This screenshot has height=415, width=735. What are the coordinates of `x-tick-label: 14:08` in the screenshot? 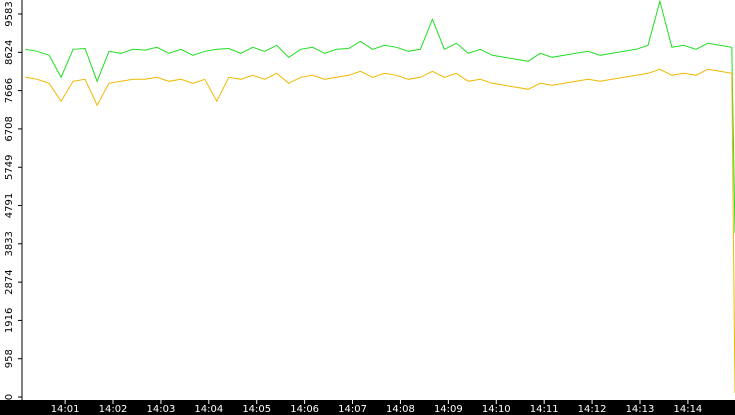 It's located at (400, 409).